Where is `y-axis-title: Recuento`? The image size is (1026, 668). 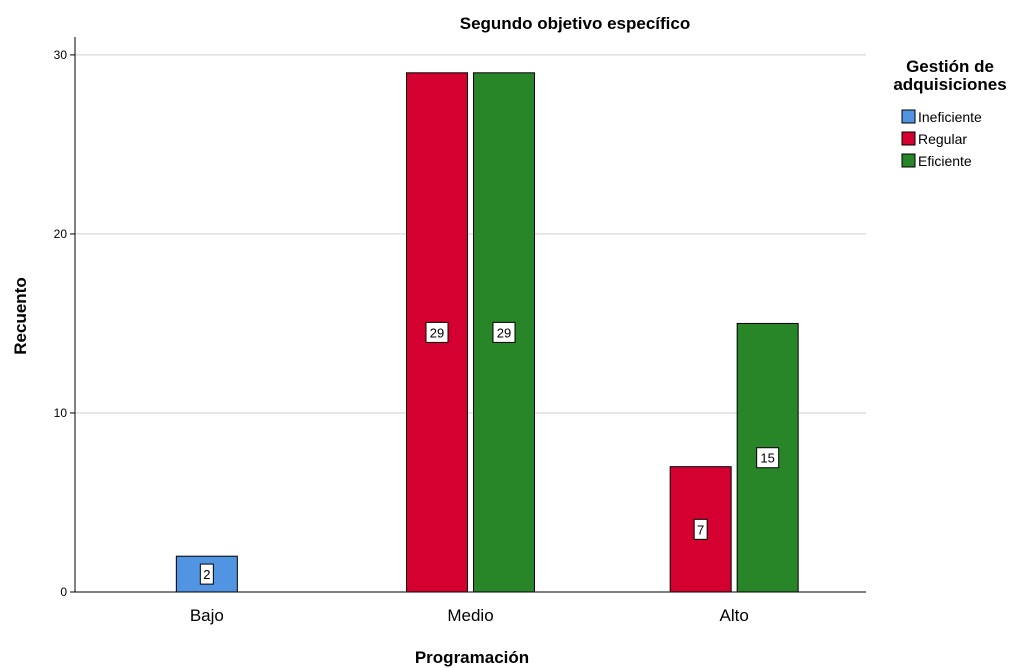
y-axis-title: Recuento is located at coordinates (20, 315).